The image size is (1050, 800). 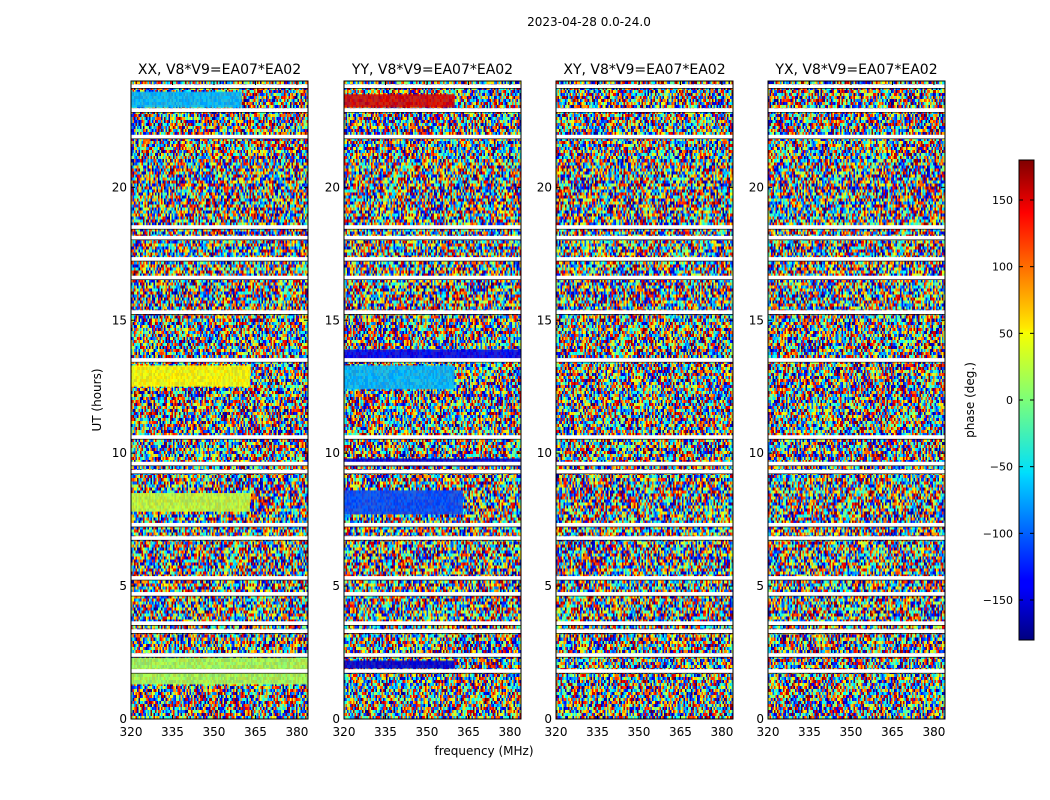 I want to click on colorbar: −150 −100 −50 0 50 100 150 phase (deg.), so click(x=999, y=400).